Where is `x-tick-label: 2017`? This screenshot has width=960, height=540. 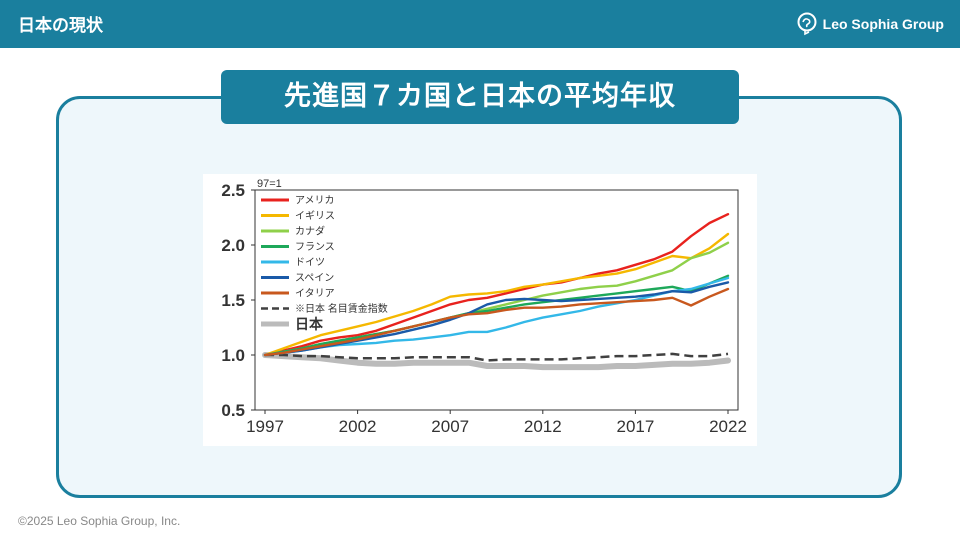
x-tick-label: 2017 is located at coordinates (635, 426).